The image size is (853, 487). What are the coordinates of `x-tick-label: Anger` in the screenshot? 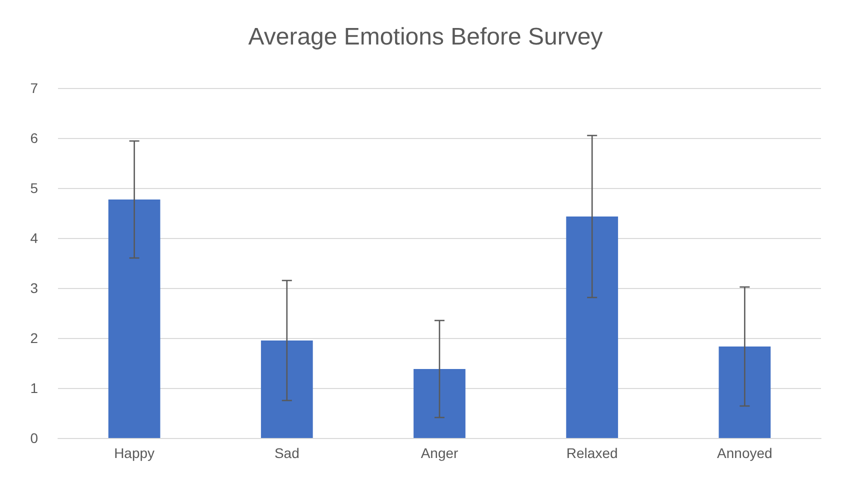 It's located at (439, 453).